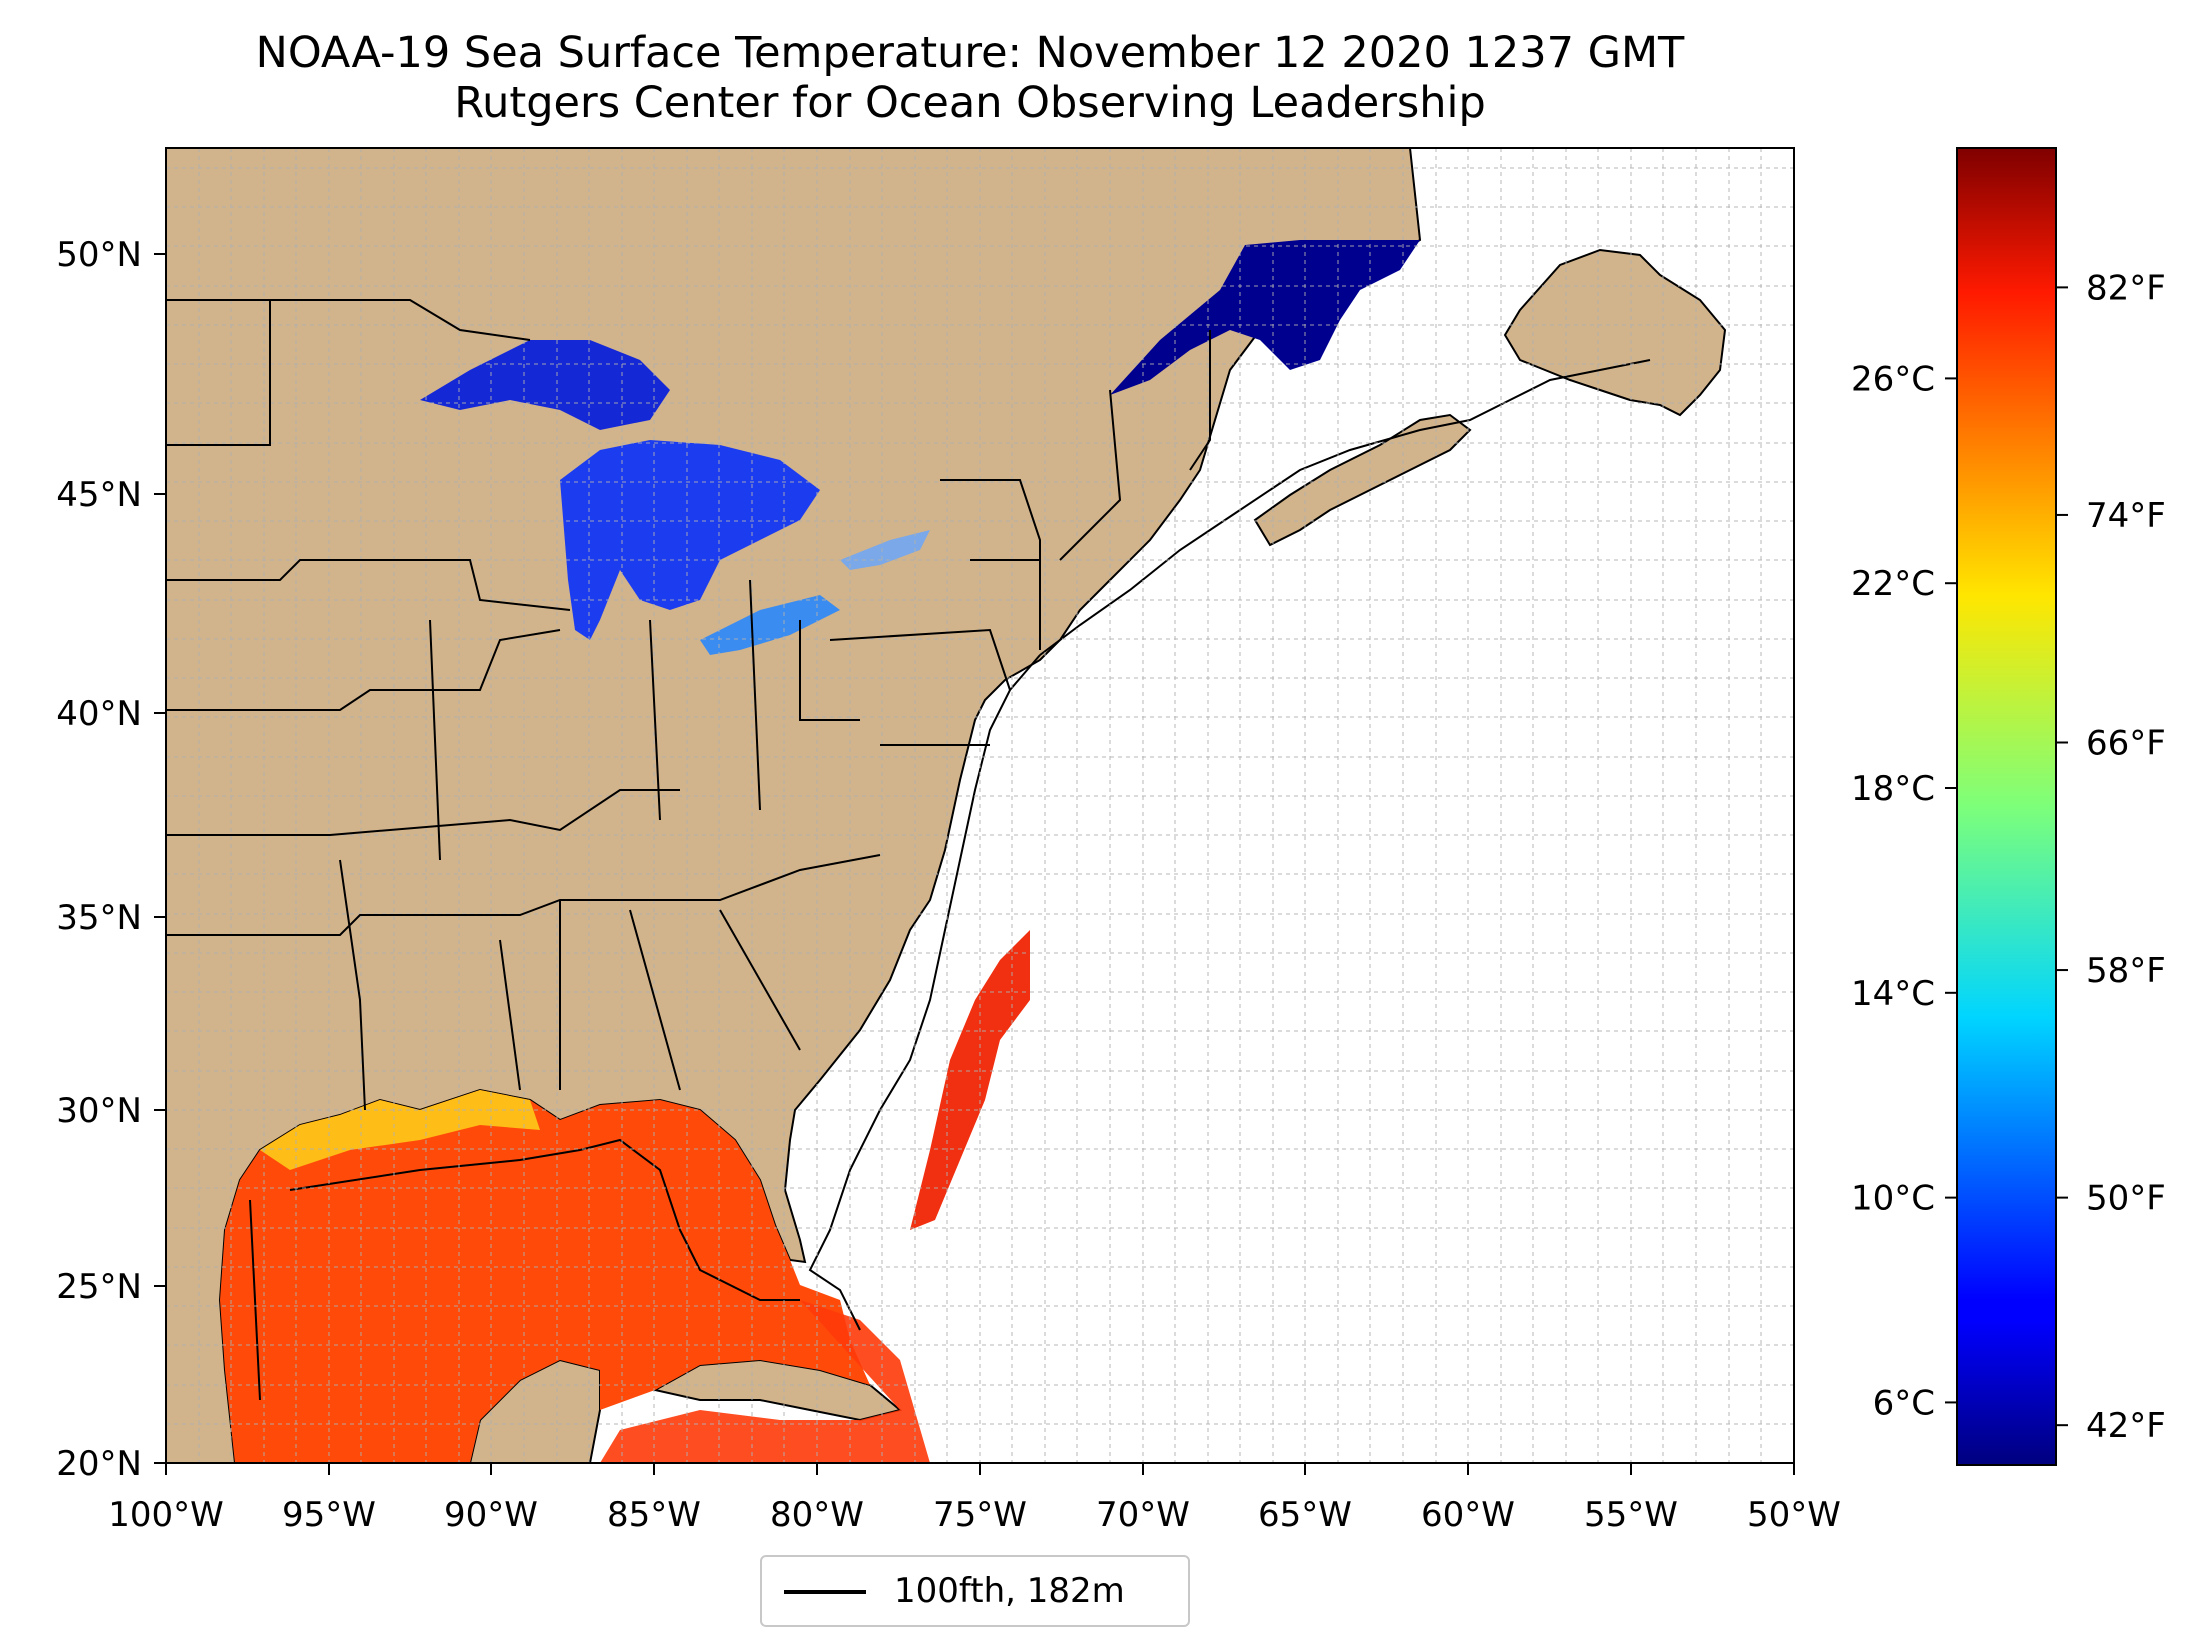  Describe the element at coordinates (99, 918) in the screenshot. I see `y-tick-label: 35°N` at that location.